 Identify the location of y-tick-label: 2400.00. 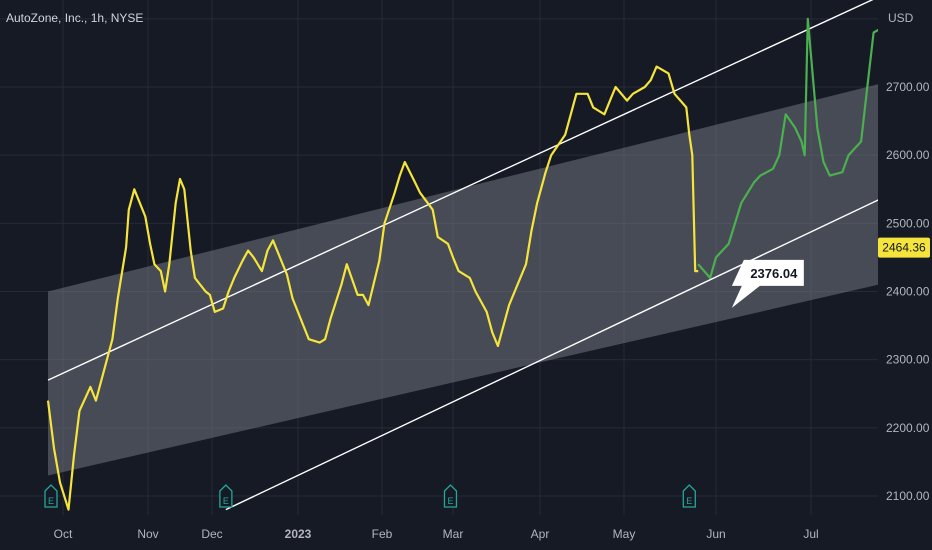
(908, 292).